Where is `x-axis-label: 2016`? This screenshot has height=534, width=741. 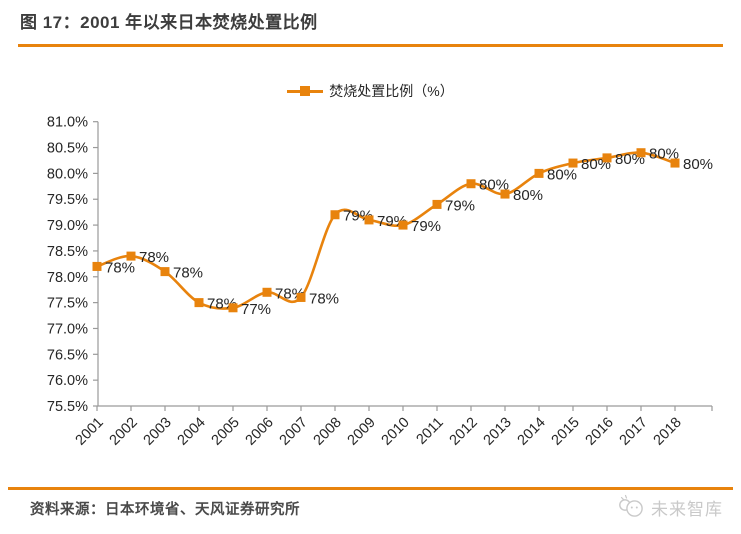
x-axis-label: 2016 is located at coordinates (600, 432).